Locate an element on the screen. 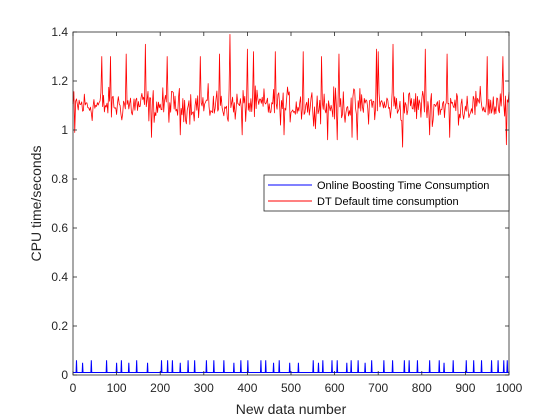 Image resolution: width=560 pixels, height=420 pixels. x-tick-label: 800 is located at coordinates (422, 388).